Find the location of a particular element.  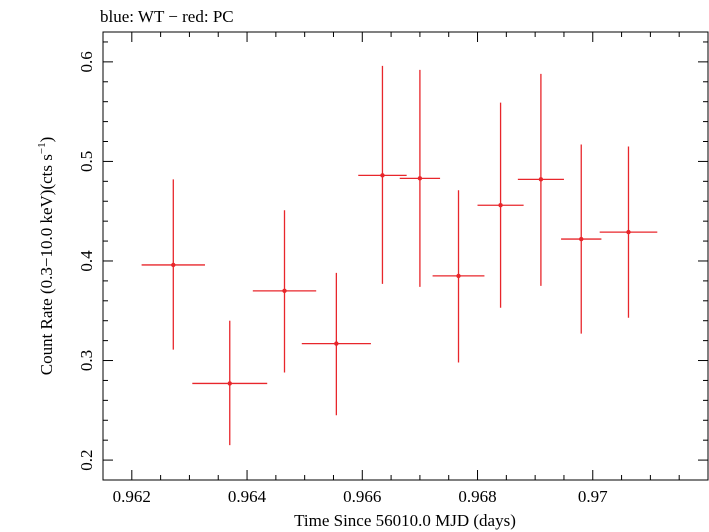

y-tick-label: 0.4 is located at coordinates (86, 261).